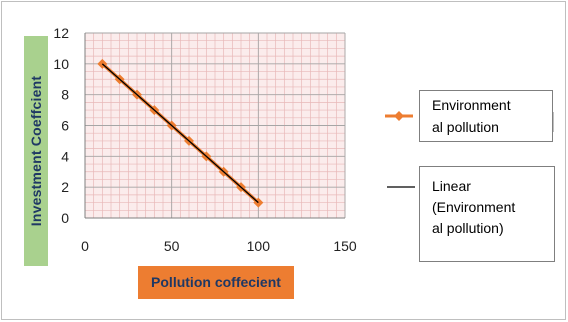  I want to click on legend-trendline-box, so click(487, 214).